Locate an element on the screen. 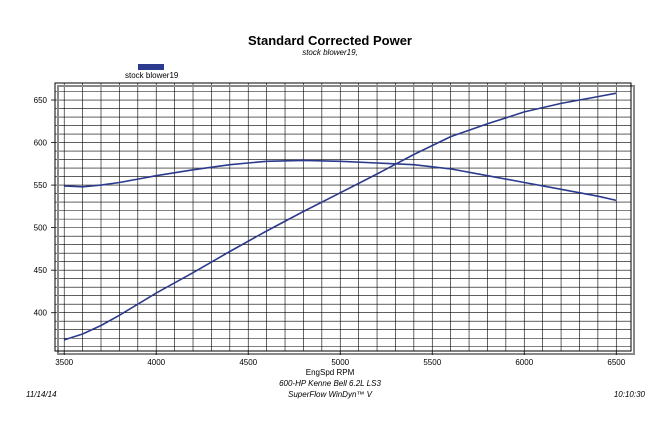  legend-label: stock blower19 is located at coordinates (152, 75).